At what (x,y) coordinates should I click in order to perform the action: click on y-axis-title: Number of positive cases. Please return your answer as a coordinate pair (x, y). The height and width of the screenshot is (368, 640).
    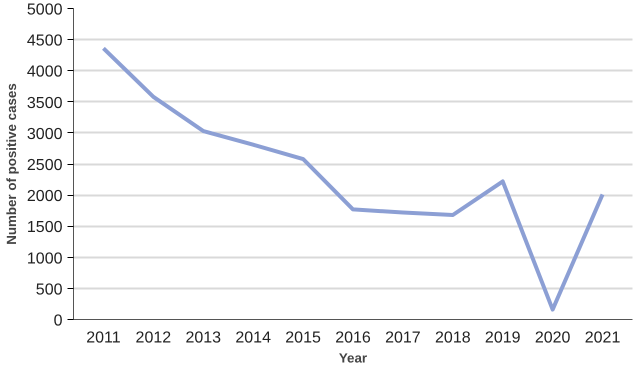
    Looking at the image, I should click on (11, 164).